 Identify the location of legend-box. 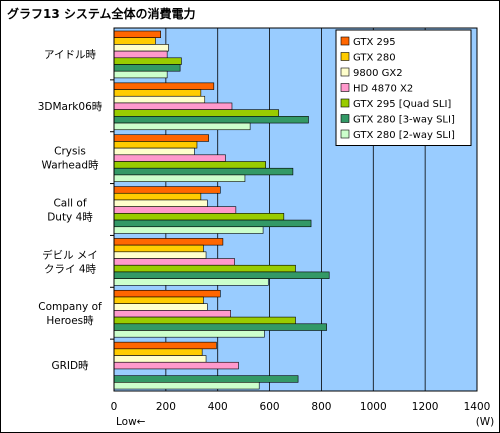
(403, 87).